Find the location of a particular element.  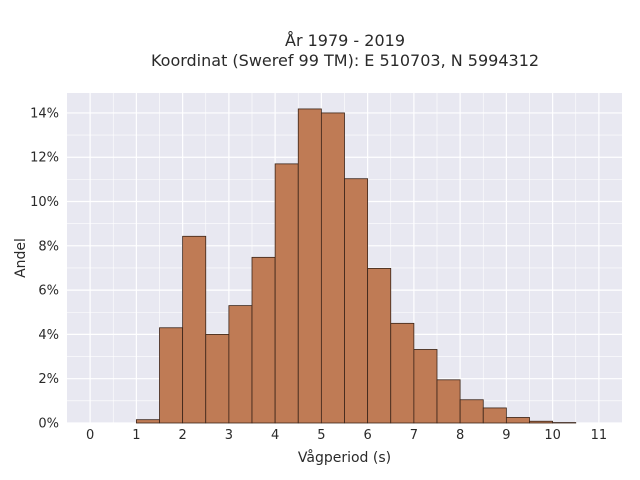

x-axis-label: Vågperiod (s) is located at coordinates (344, 457).